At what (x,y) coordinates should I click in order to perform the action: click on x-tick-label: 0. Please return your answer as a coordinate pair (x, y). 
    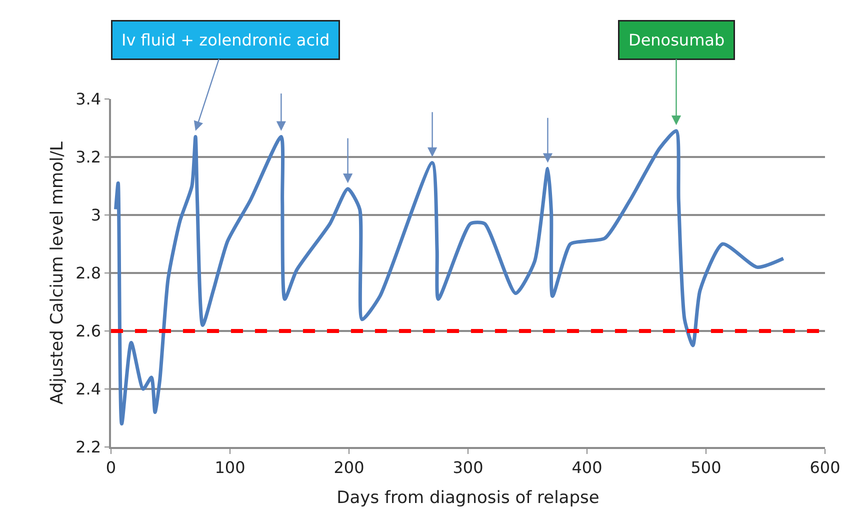
    Looking at the image, I should click on (111, 467).